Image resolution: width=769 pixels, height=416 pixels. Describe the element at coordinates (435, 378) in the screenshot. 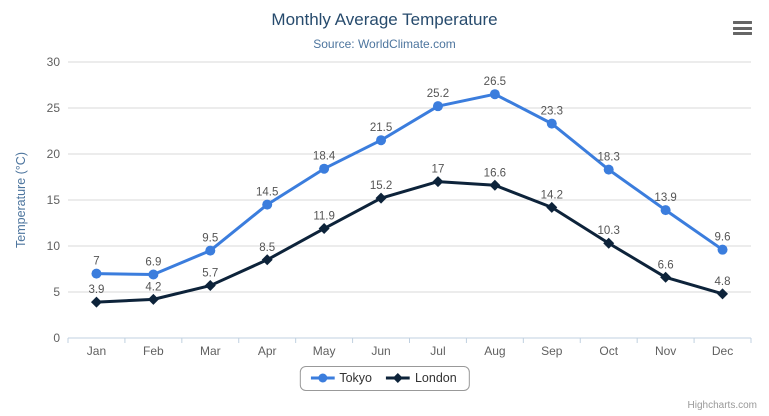

I see `legend-label-london: London` at that location.